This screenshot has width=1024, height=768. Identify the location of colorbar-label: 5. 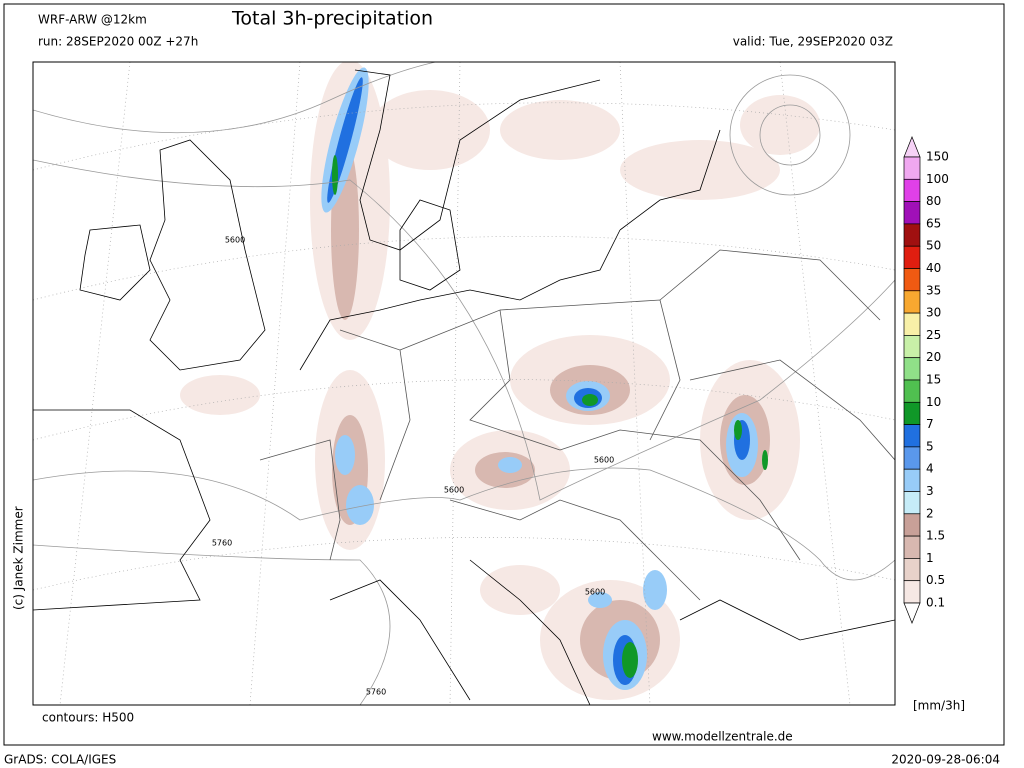
(930, 446).